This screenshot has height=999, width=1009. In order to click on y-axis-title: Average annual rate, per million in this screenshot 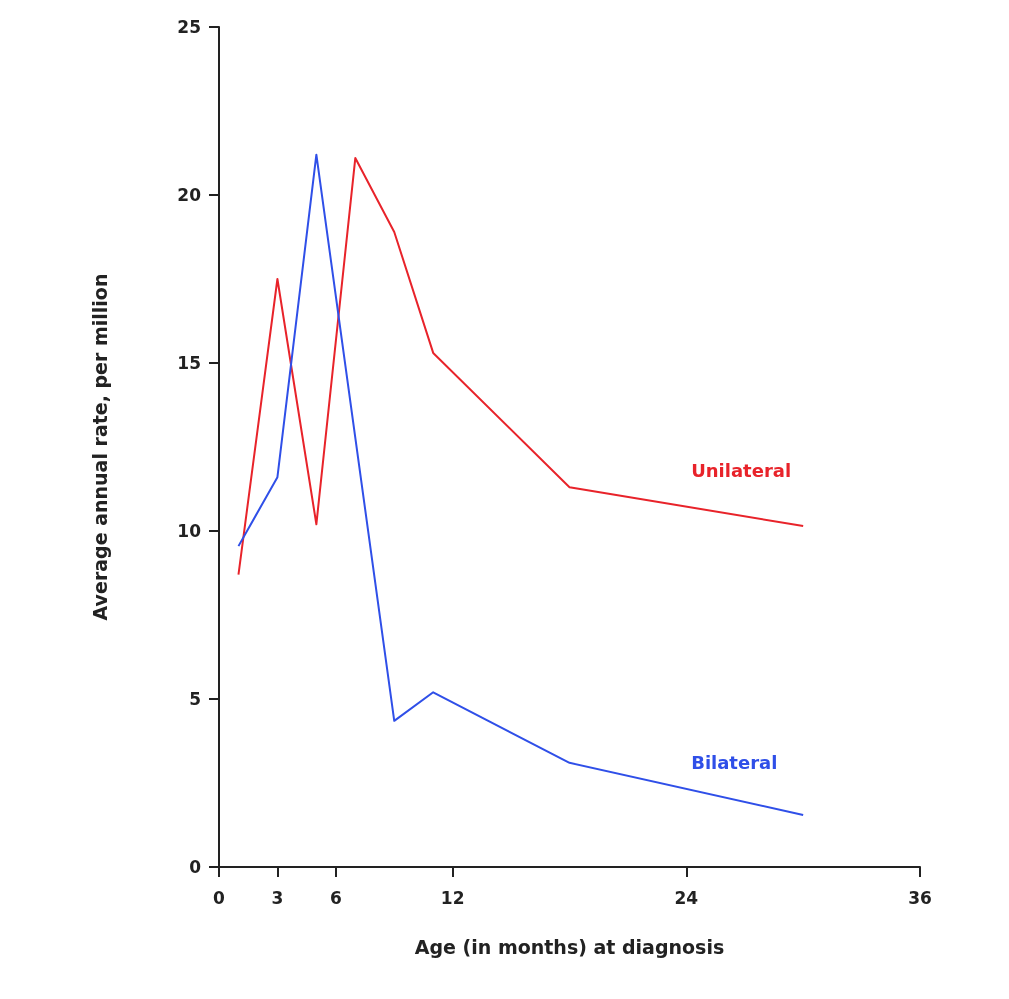, I will do `click(99, 447)`.